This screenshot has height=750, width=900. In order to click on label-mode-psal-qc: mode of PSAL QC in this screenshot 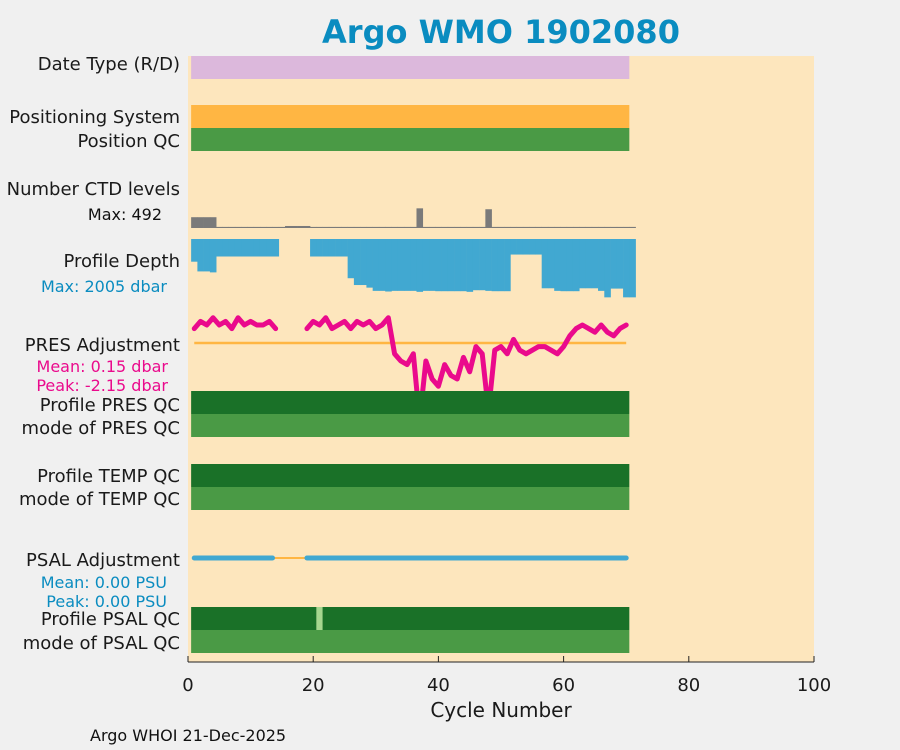, I will do `click(101, 643)`.